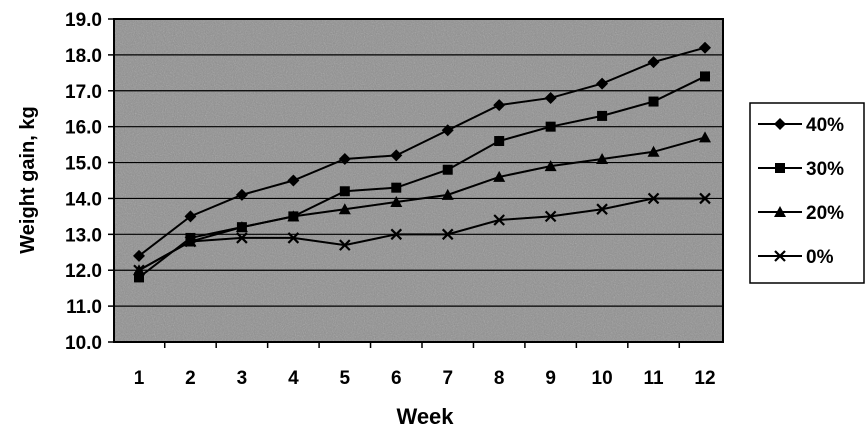  Describe the element at coordinates (139, 378) in the screenshot. I see `x-tick-label: 1` at that location.